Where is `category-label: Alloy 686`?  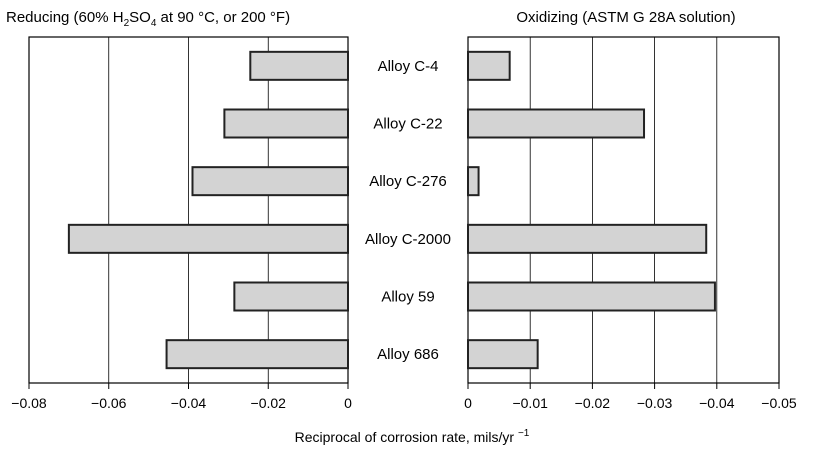 category-label: Alloy 686 is located at coordinates (408, 354).